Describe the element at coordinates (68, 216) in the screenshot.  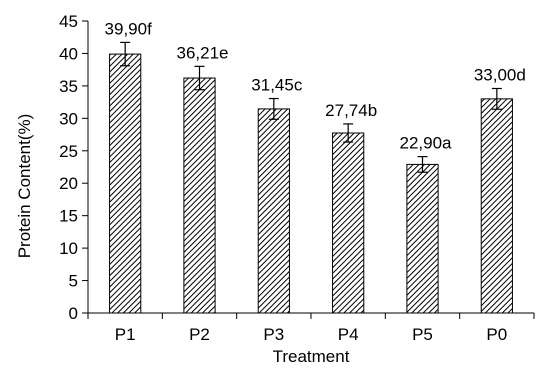
I see `y-tick-label: 15` at that location.